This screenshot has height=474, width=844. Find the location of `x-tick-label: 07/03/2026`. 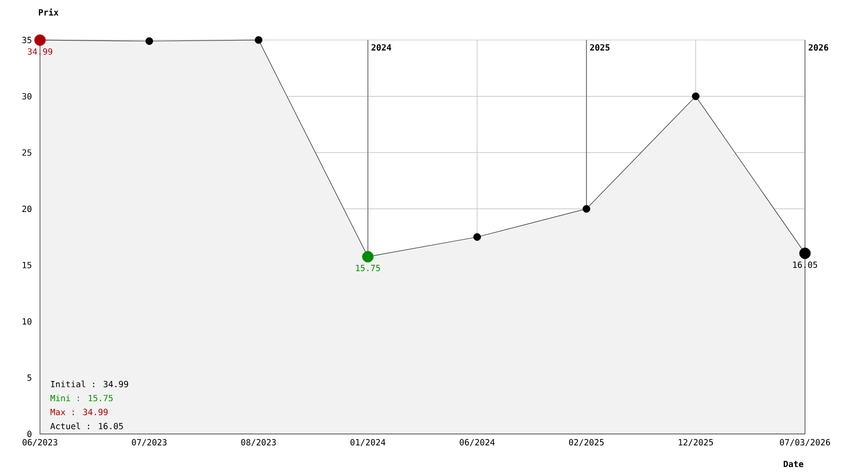

x-tick-label: 07/03/2026 is located at coordinates (805, 442).